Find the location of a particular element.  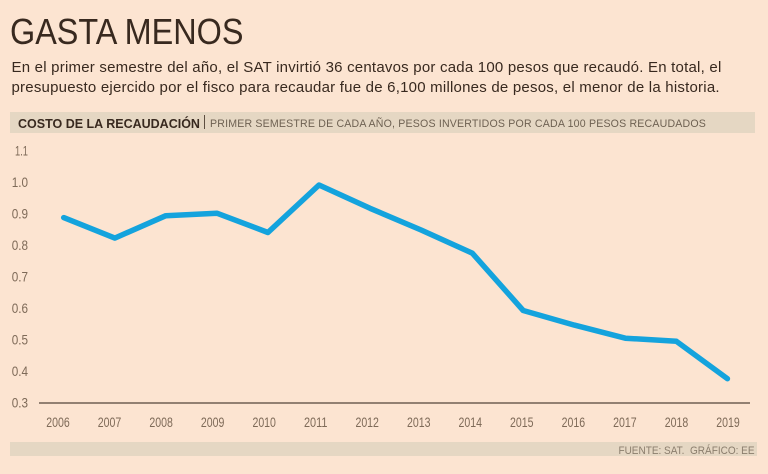

svg-text: 2009 is located at coordinates (213, 422).